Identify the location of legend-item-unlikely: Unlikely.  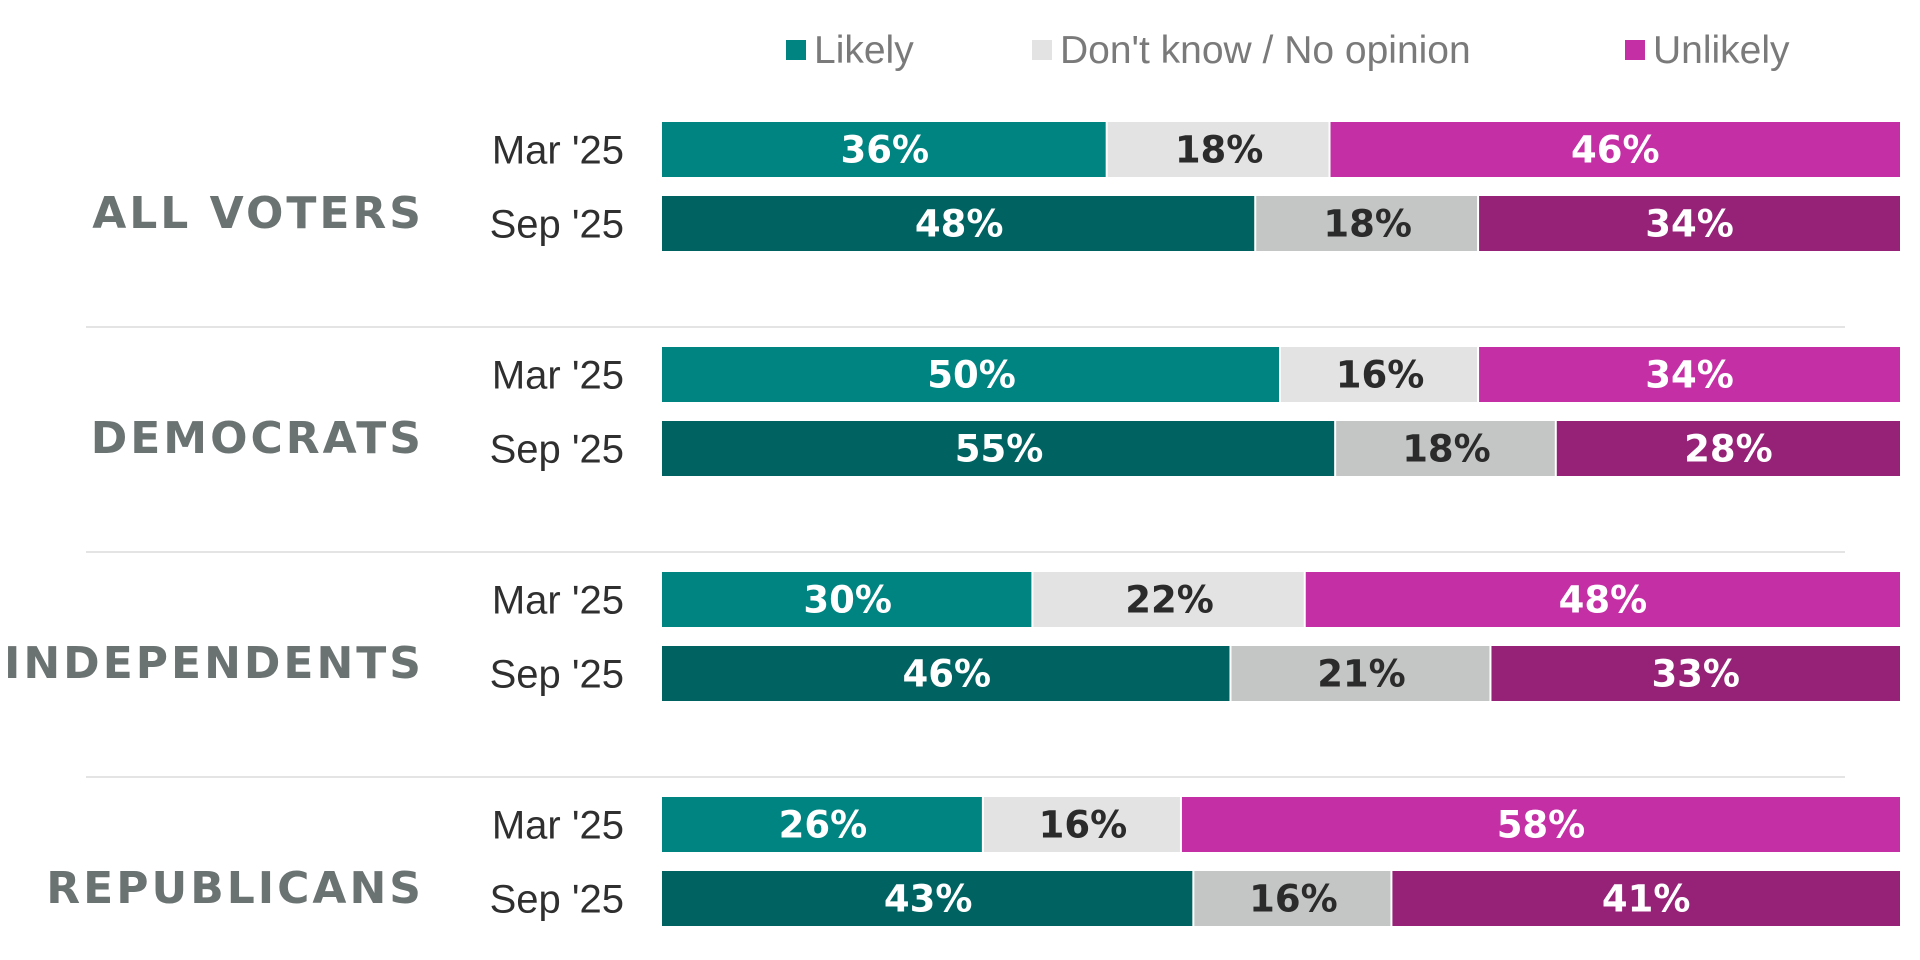
(1707, 50).